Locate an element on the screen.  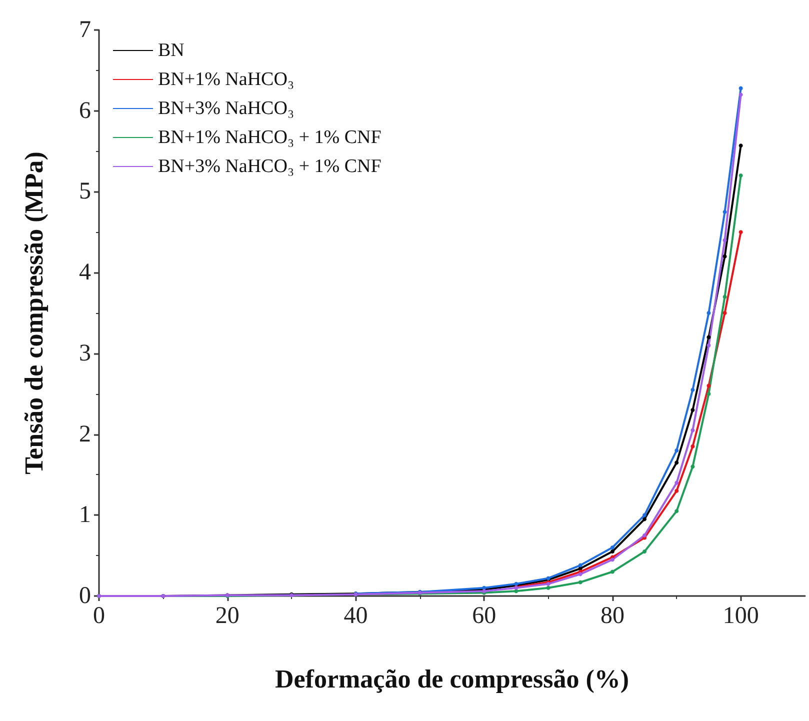
x-axis-title: Deformação de compressão (%) is located at coordinates (452, 679).